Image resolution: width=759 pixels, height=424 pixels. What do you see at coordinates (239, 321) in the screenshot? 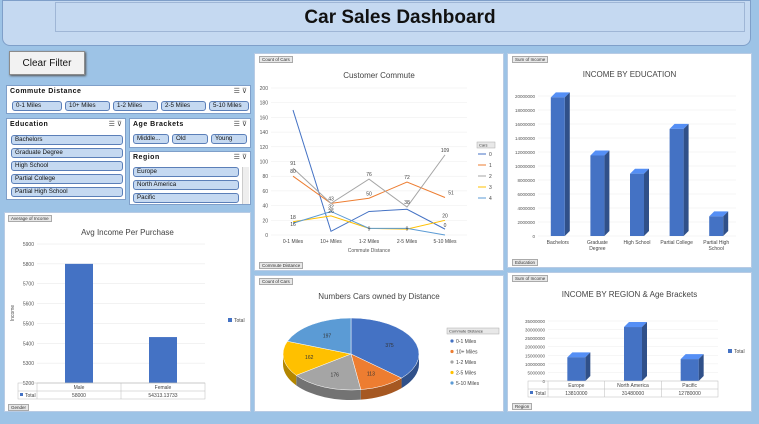
I see `legend-label: Total` at bounding box center [239, 321].